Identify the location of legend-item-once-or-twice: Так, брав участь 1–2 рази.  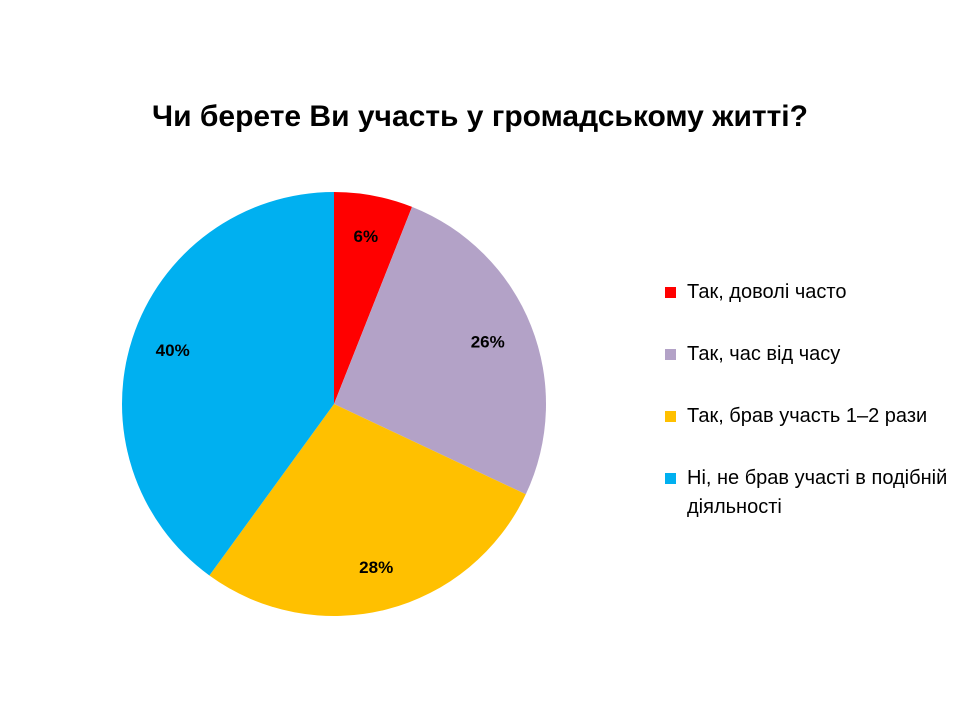
(810, 416).